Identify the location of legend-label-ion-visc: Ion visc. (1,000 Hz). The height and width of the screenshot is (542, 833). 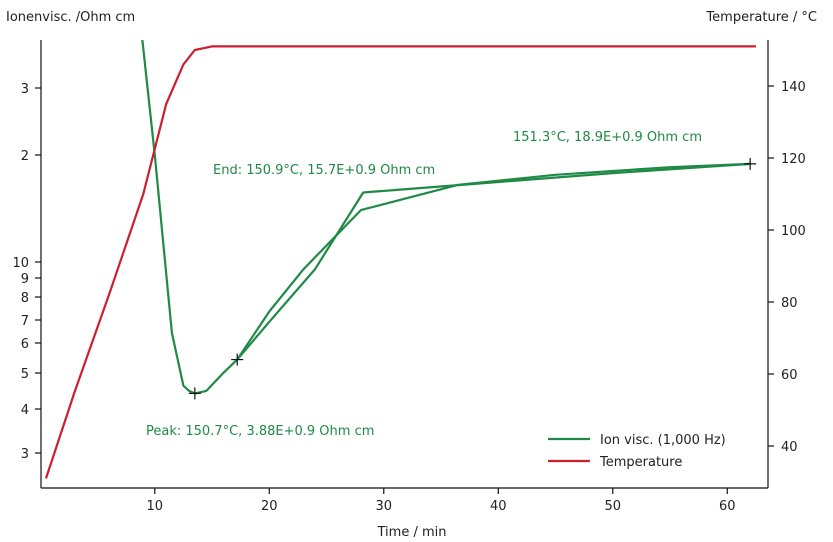
(663, 440).